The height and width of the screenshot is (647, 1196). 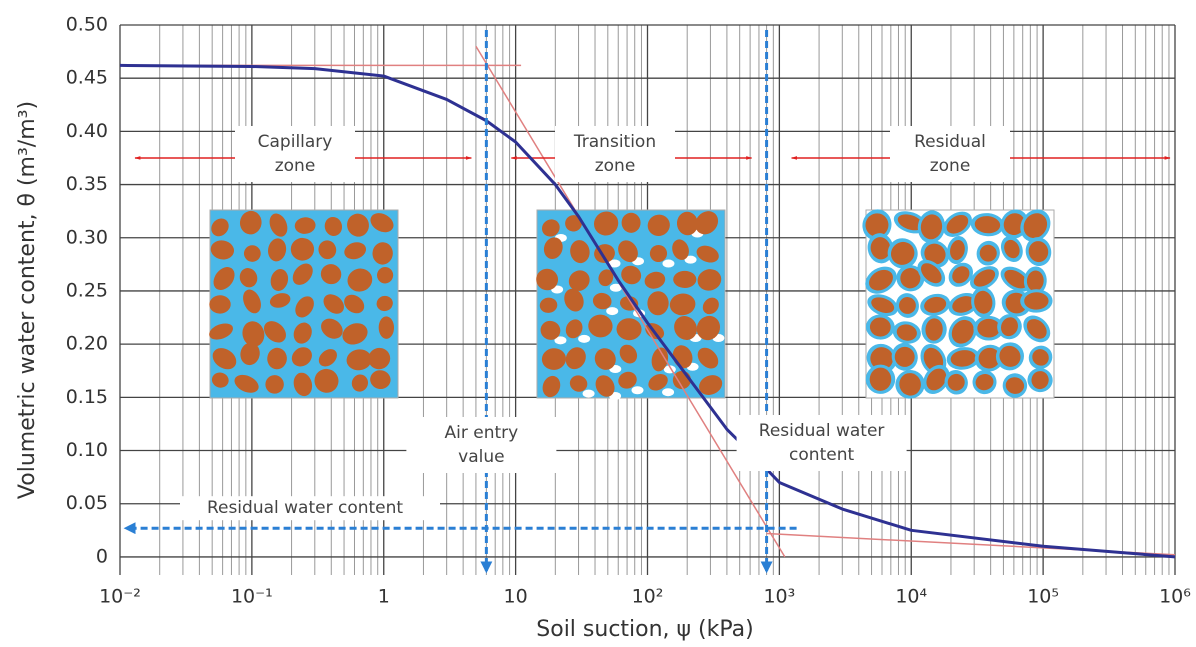 What do you see at coordinates (295, 142) in the screenshot?
I see `annotation-text: Capillary` at bounding box center [295, 142].